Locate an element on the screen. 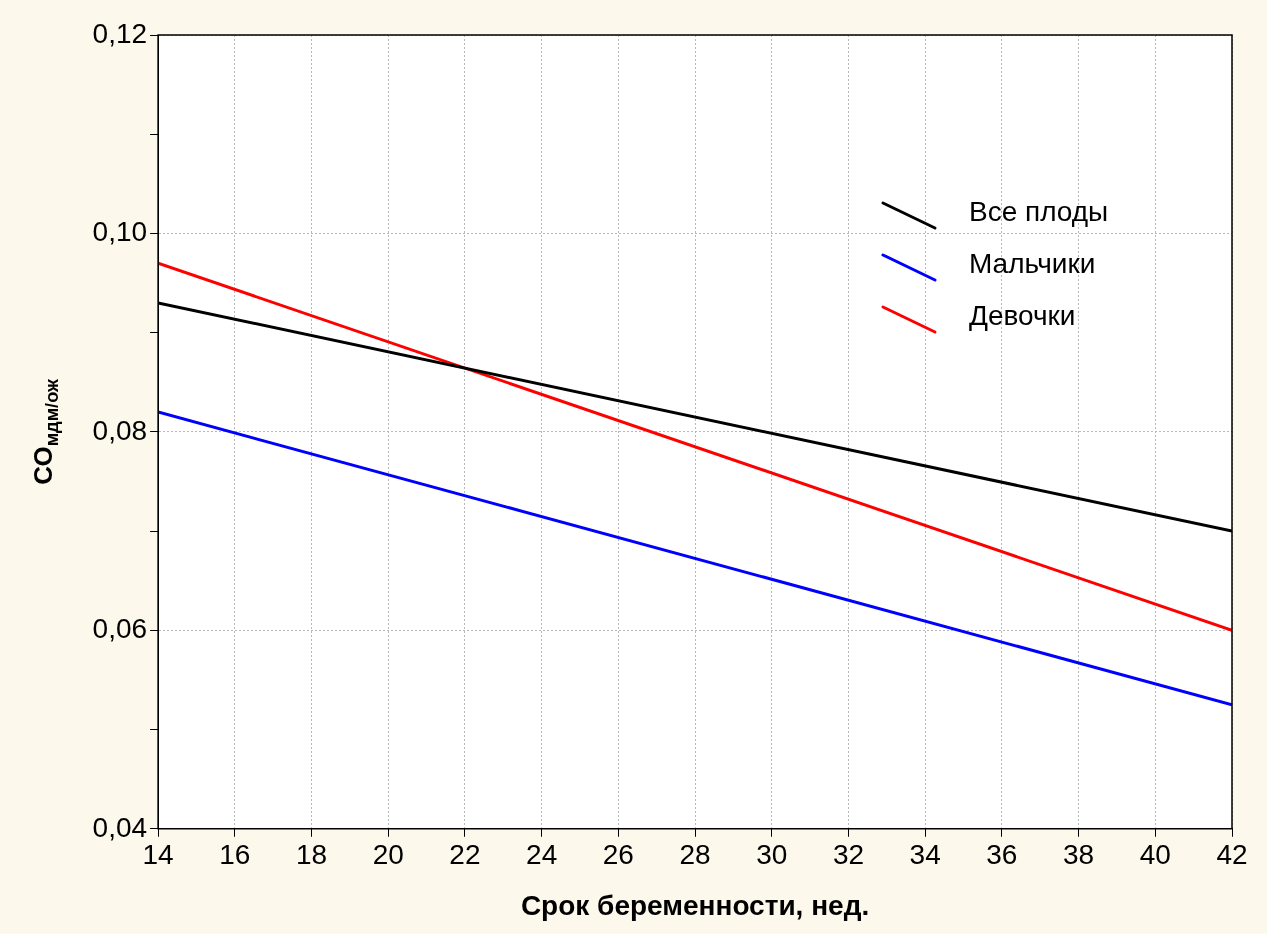  y-tick-label: 0,12 is located at coordinates (120, 33).